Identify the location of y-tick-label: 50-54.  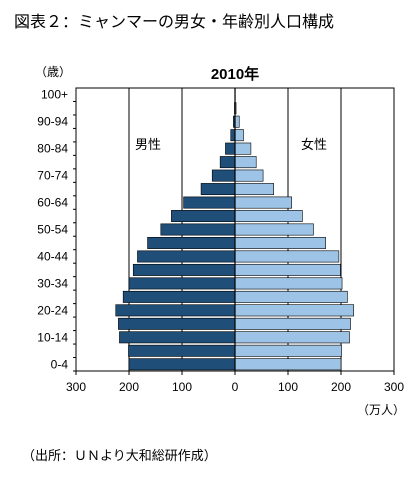
(52, 230).